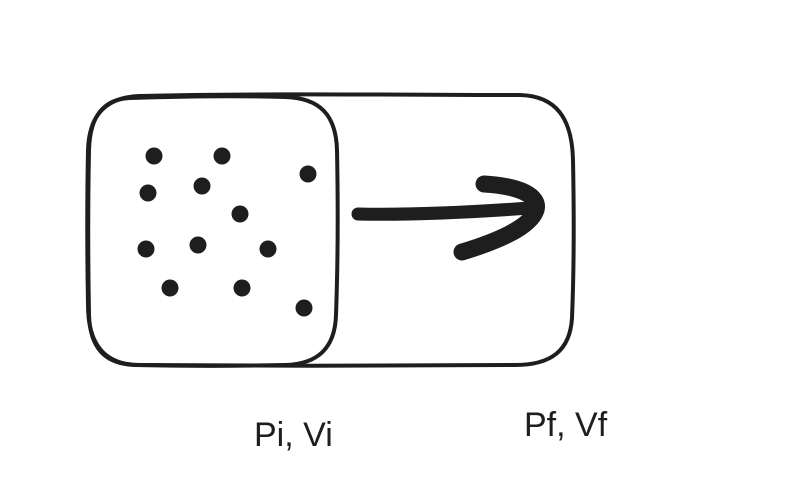 The image size is (804, 480). Describe the element at coordinates (566, 425) in the screenshot. I see `final-state-label: Pf, Vf` at that location.